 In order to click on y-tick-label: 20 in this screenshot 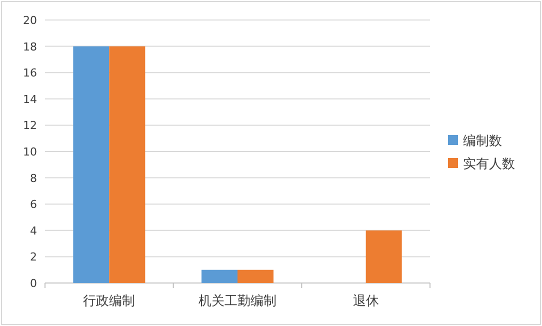, I will do `click(30, 20)`.